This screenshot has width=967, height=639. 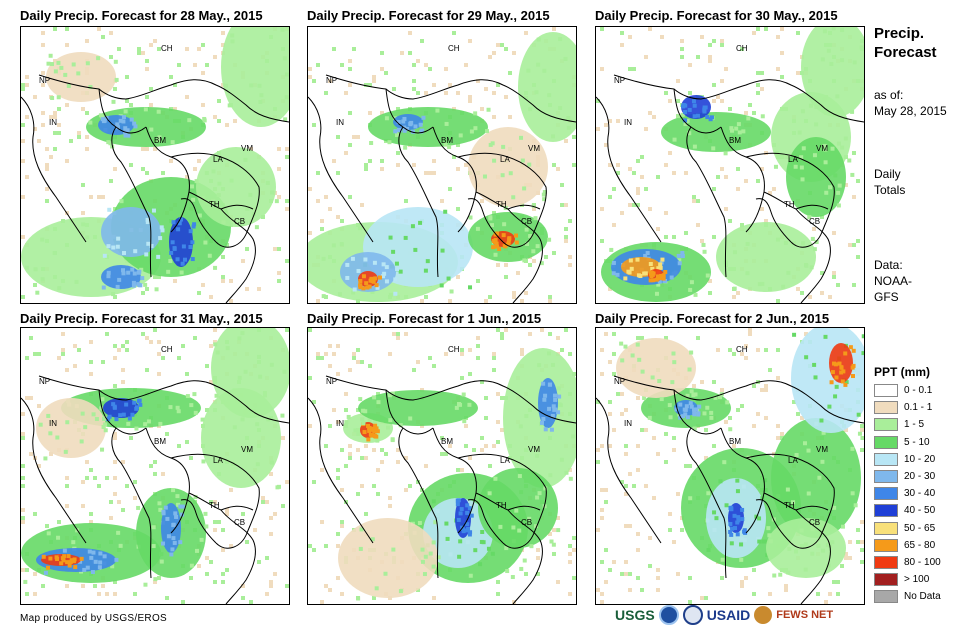 I want to click on map-credit: Map produced by USGS/EROS, so click(x=94, y=618).